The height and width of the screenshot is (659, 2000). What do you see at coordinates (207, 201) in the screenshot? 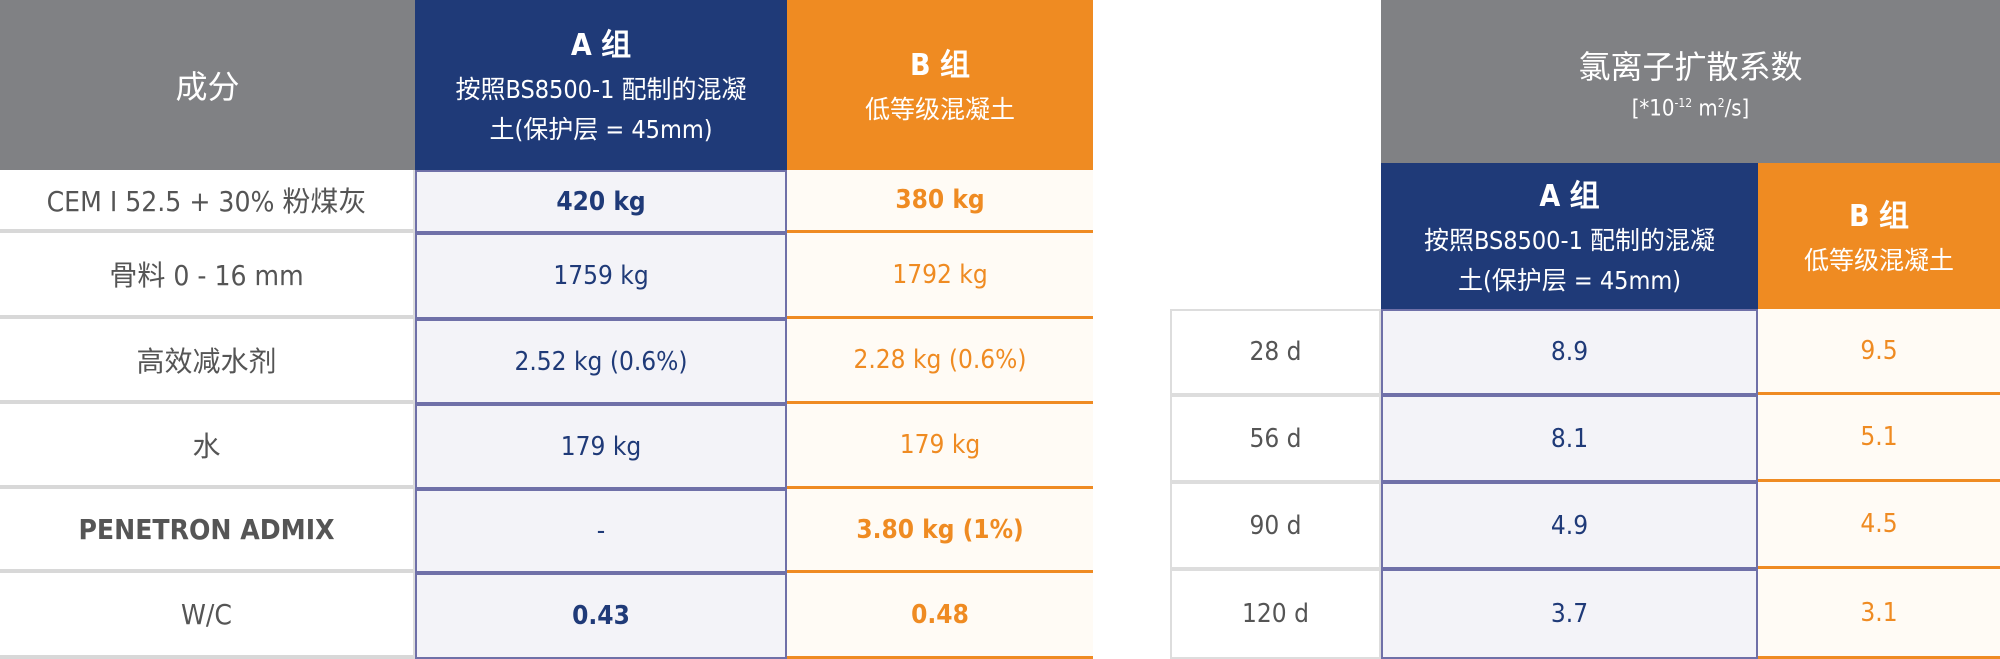
I see `component-label: CEM I 52.5 + 30% 粉煤灰` at bounding box center [207, 201].